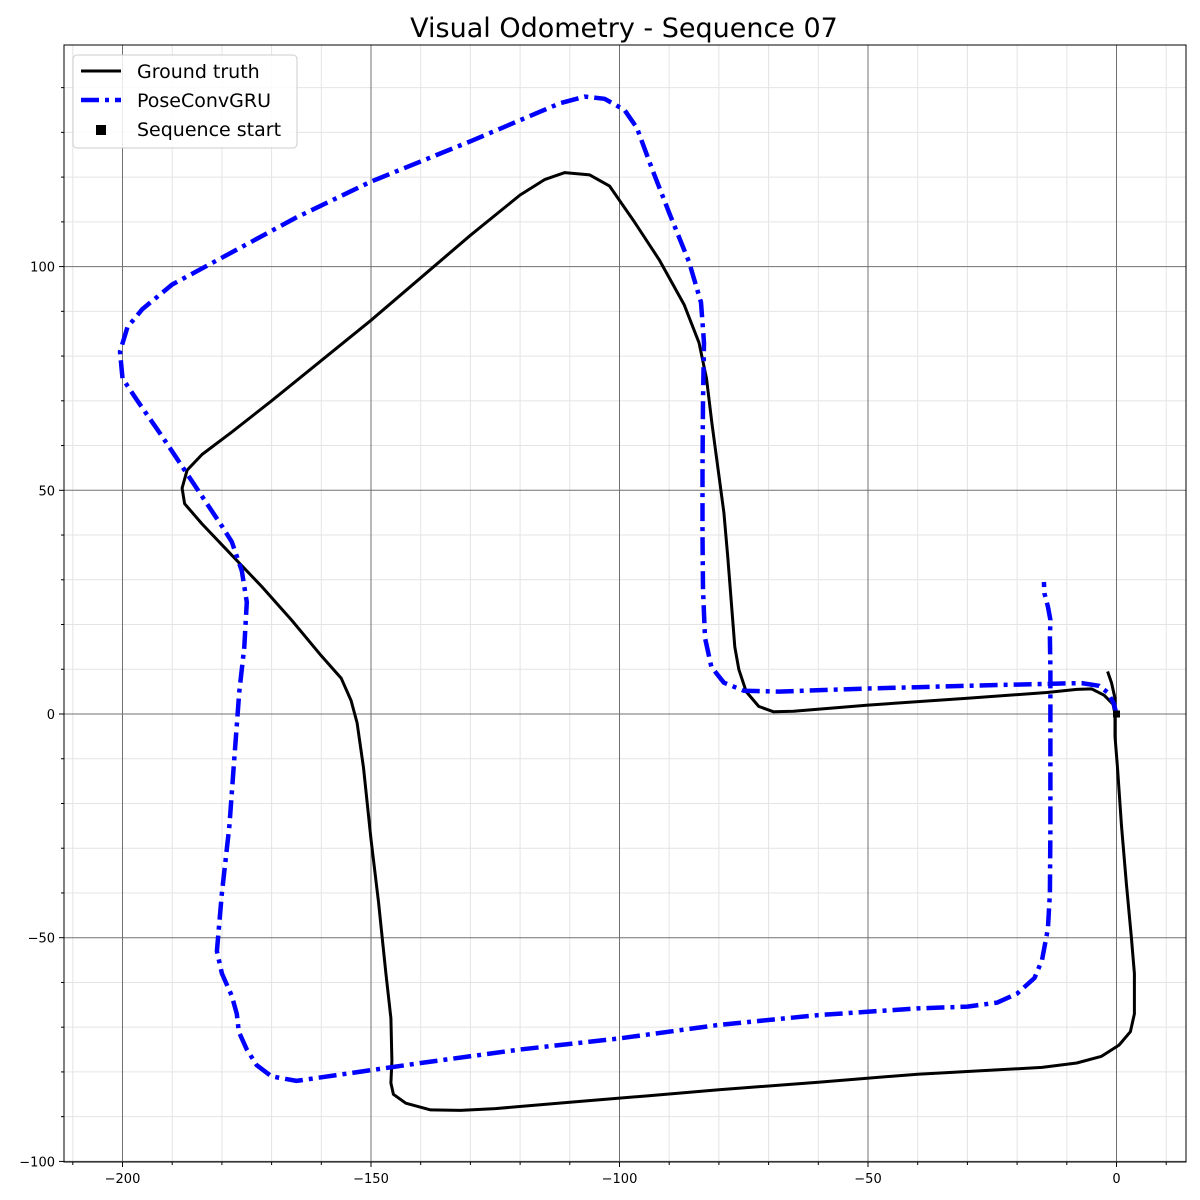 This screenshot has height=1200, width=1200. I want to click on chart-title: Visual Odometry - Sequence 07, so click(624, 28).